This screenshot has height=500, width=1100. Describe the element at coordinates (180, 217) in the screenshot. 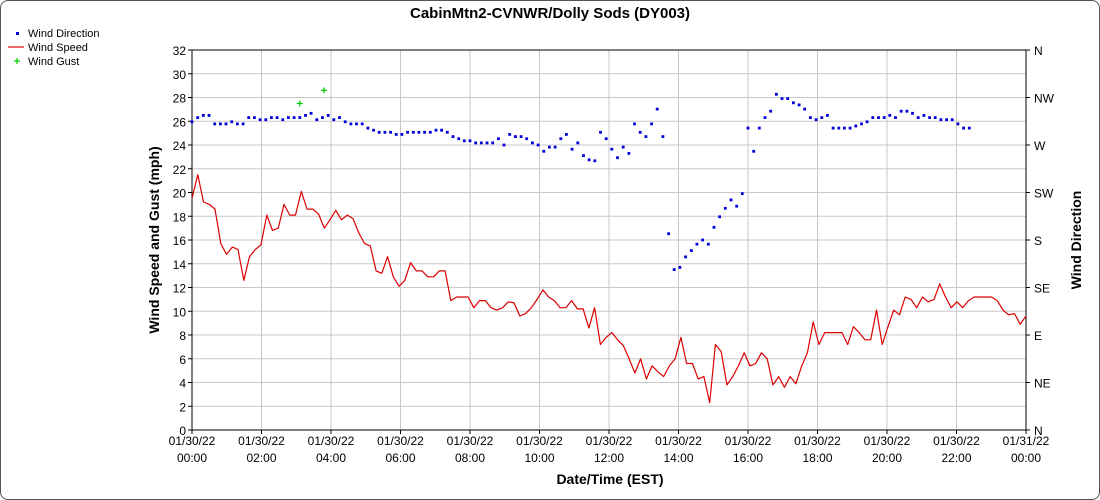

I see `y-tick-label: 18` at that location.